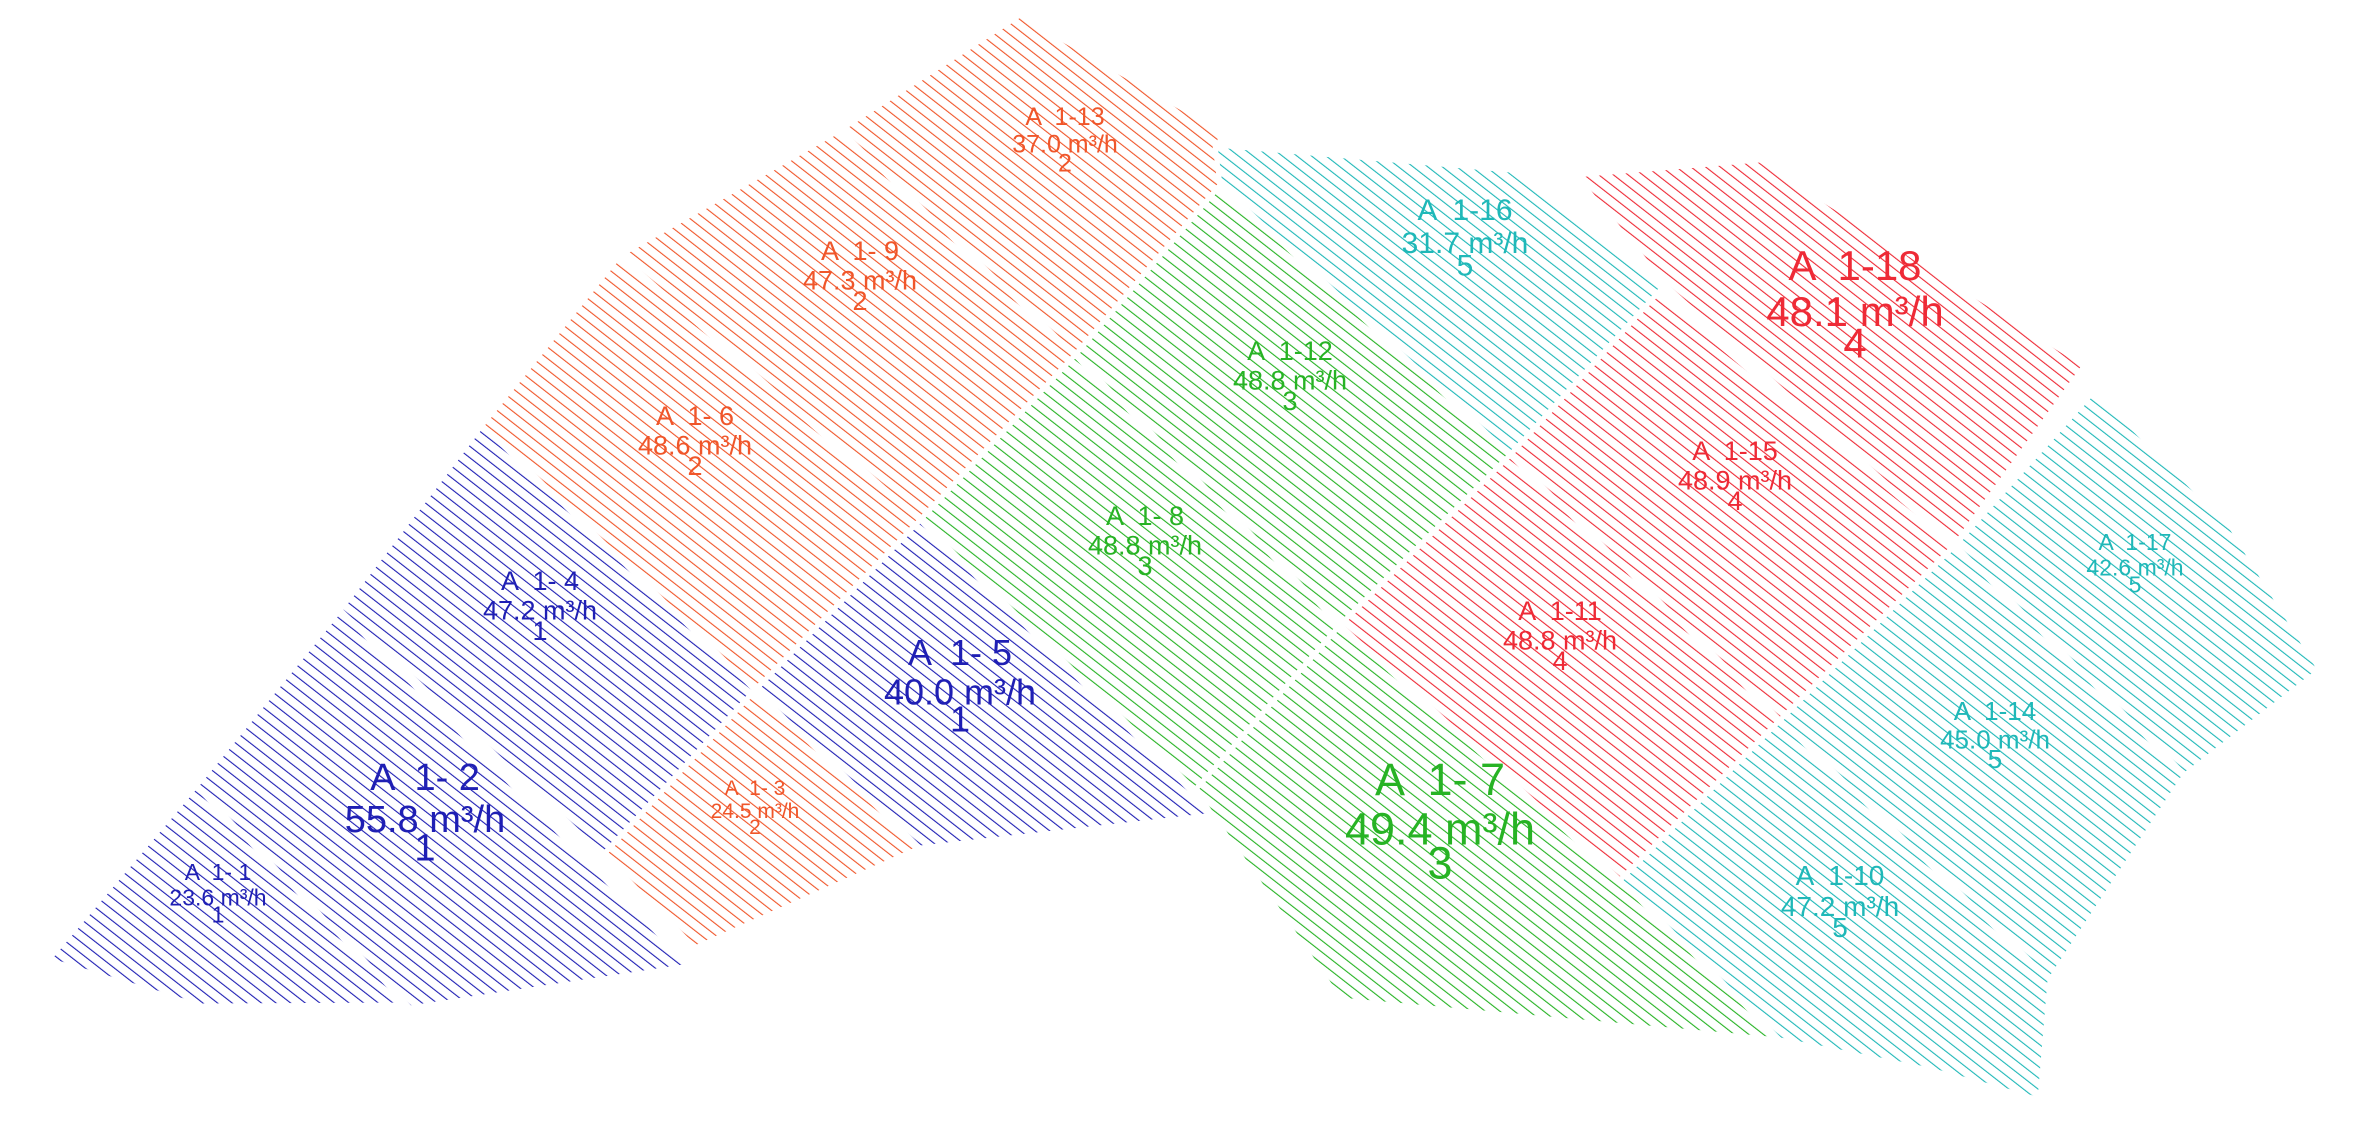  I want to click on zone-code: A 1- 6, so click(695, 416).